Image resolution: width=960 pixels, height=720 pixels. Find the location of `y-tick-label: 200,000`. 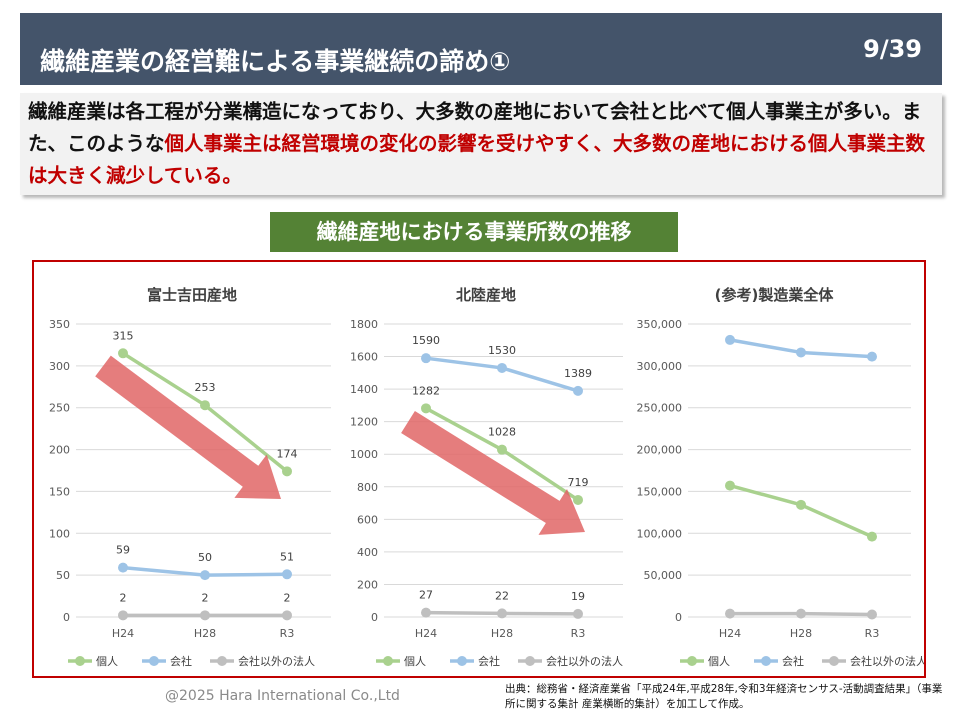

y-tick-label: 200,000 is located at coordinates (660, 450).